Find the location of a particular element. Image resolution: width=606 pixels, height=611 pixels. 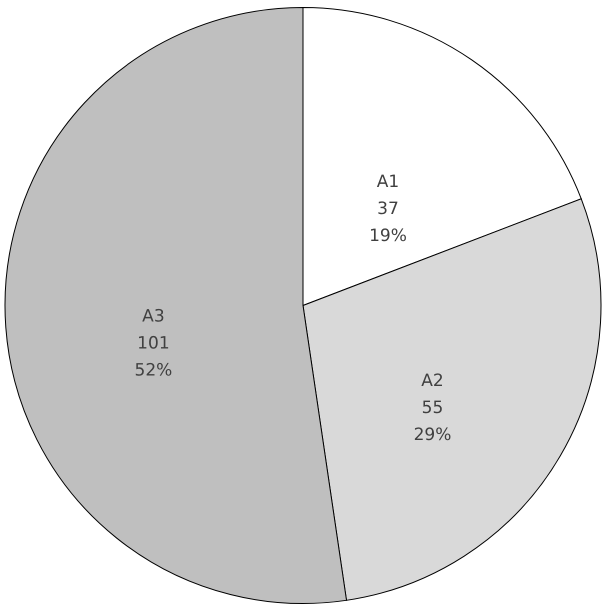

data-label: 37 19% is located at coordinates (388, 222).